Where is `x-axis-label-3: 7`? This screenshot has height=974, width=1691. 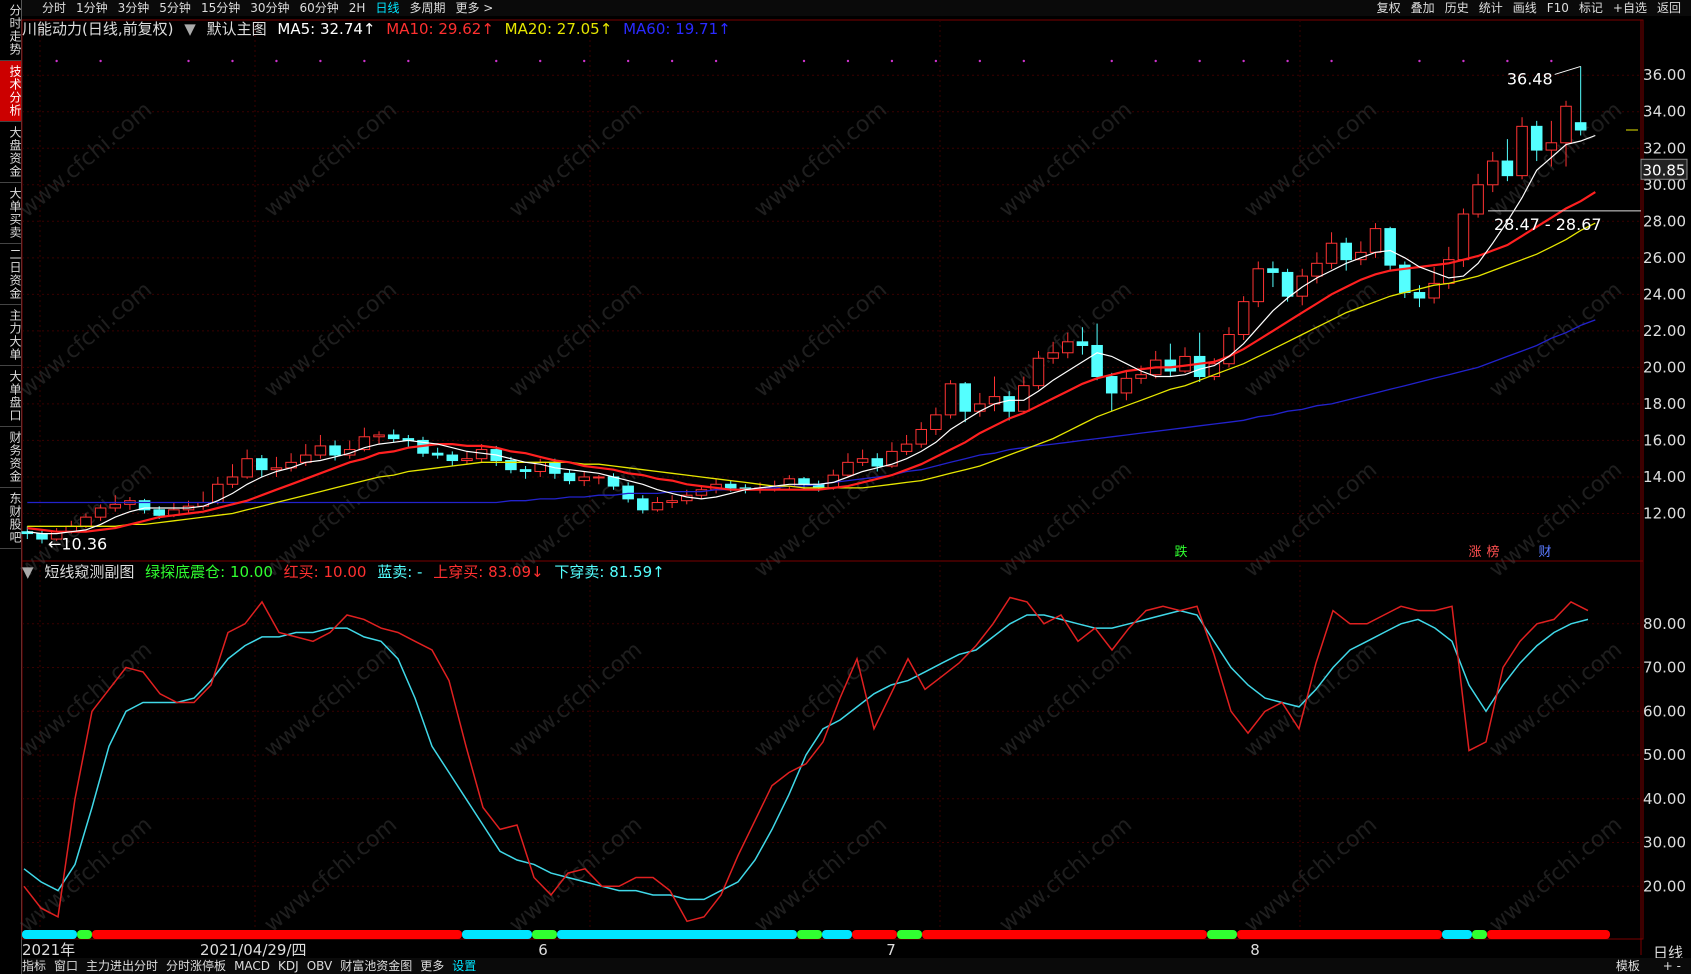
x-axis-label-3: 7 is located at coordinates (891, 950).